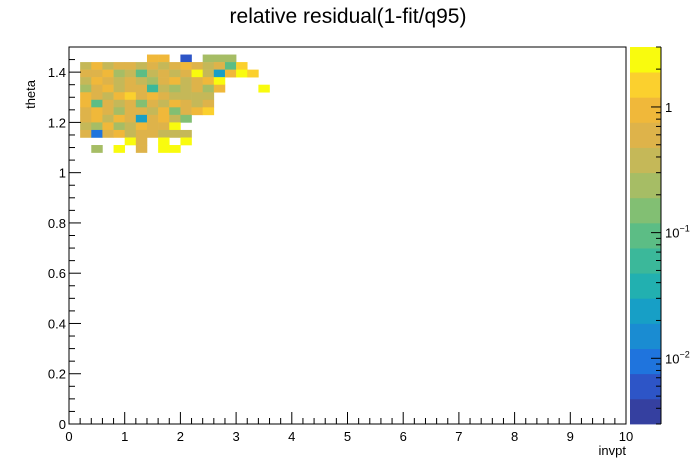  What do you see at coordinates (626, 436) in the screenshot?
I see `x-tick-label: 10` at bounding box center [626, 436].